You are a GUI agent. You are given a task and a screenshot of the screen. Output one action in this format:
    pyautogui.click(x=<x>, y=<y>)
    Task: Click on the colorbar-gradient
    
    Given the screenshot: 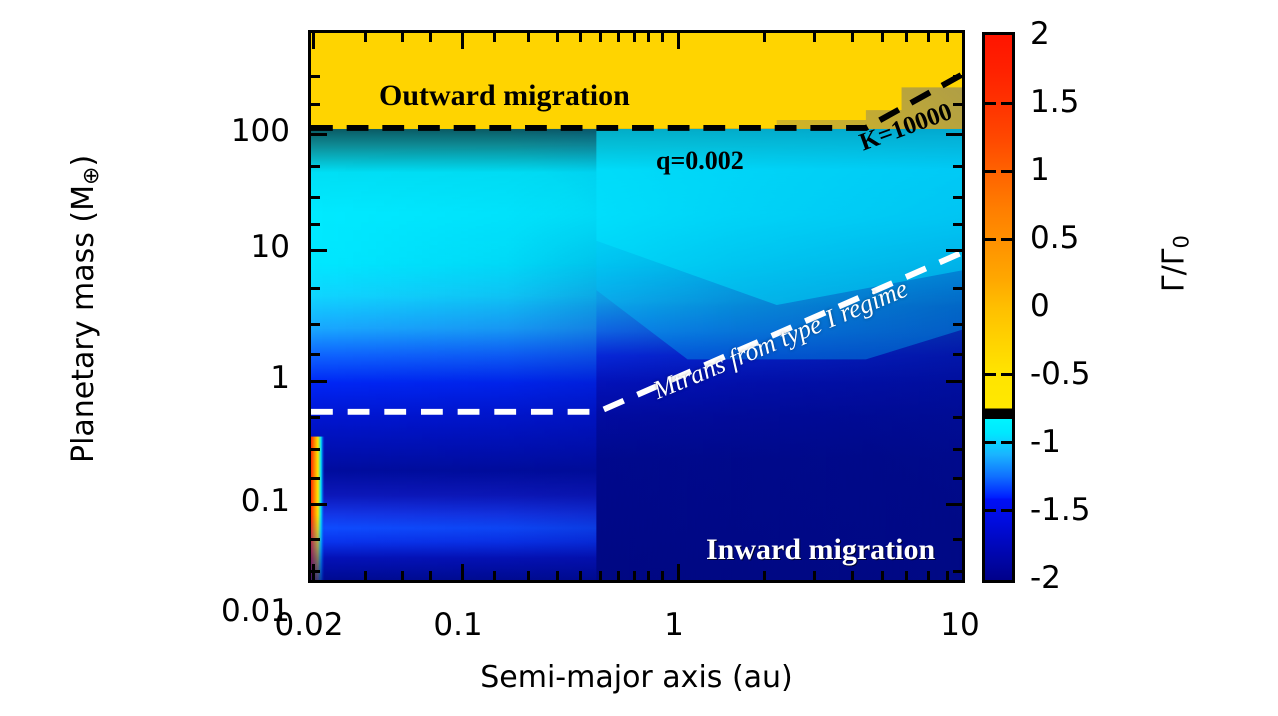 What is the action you would take?
    pyautogui.click(x=998, y=307)
    